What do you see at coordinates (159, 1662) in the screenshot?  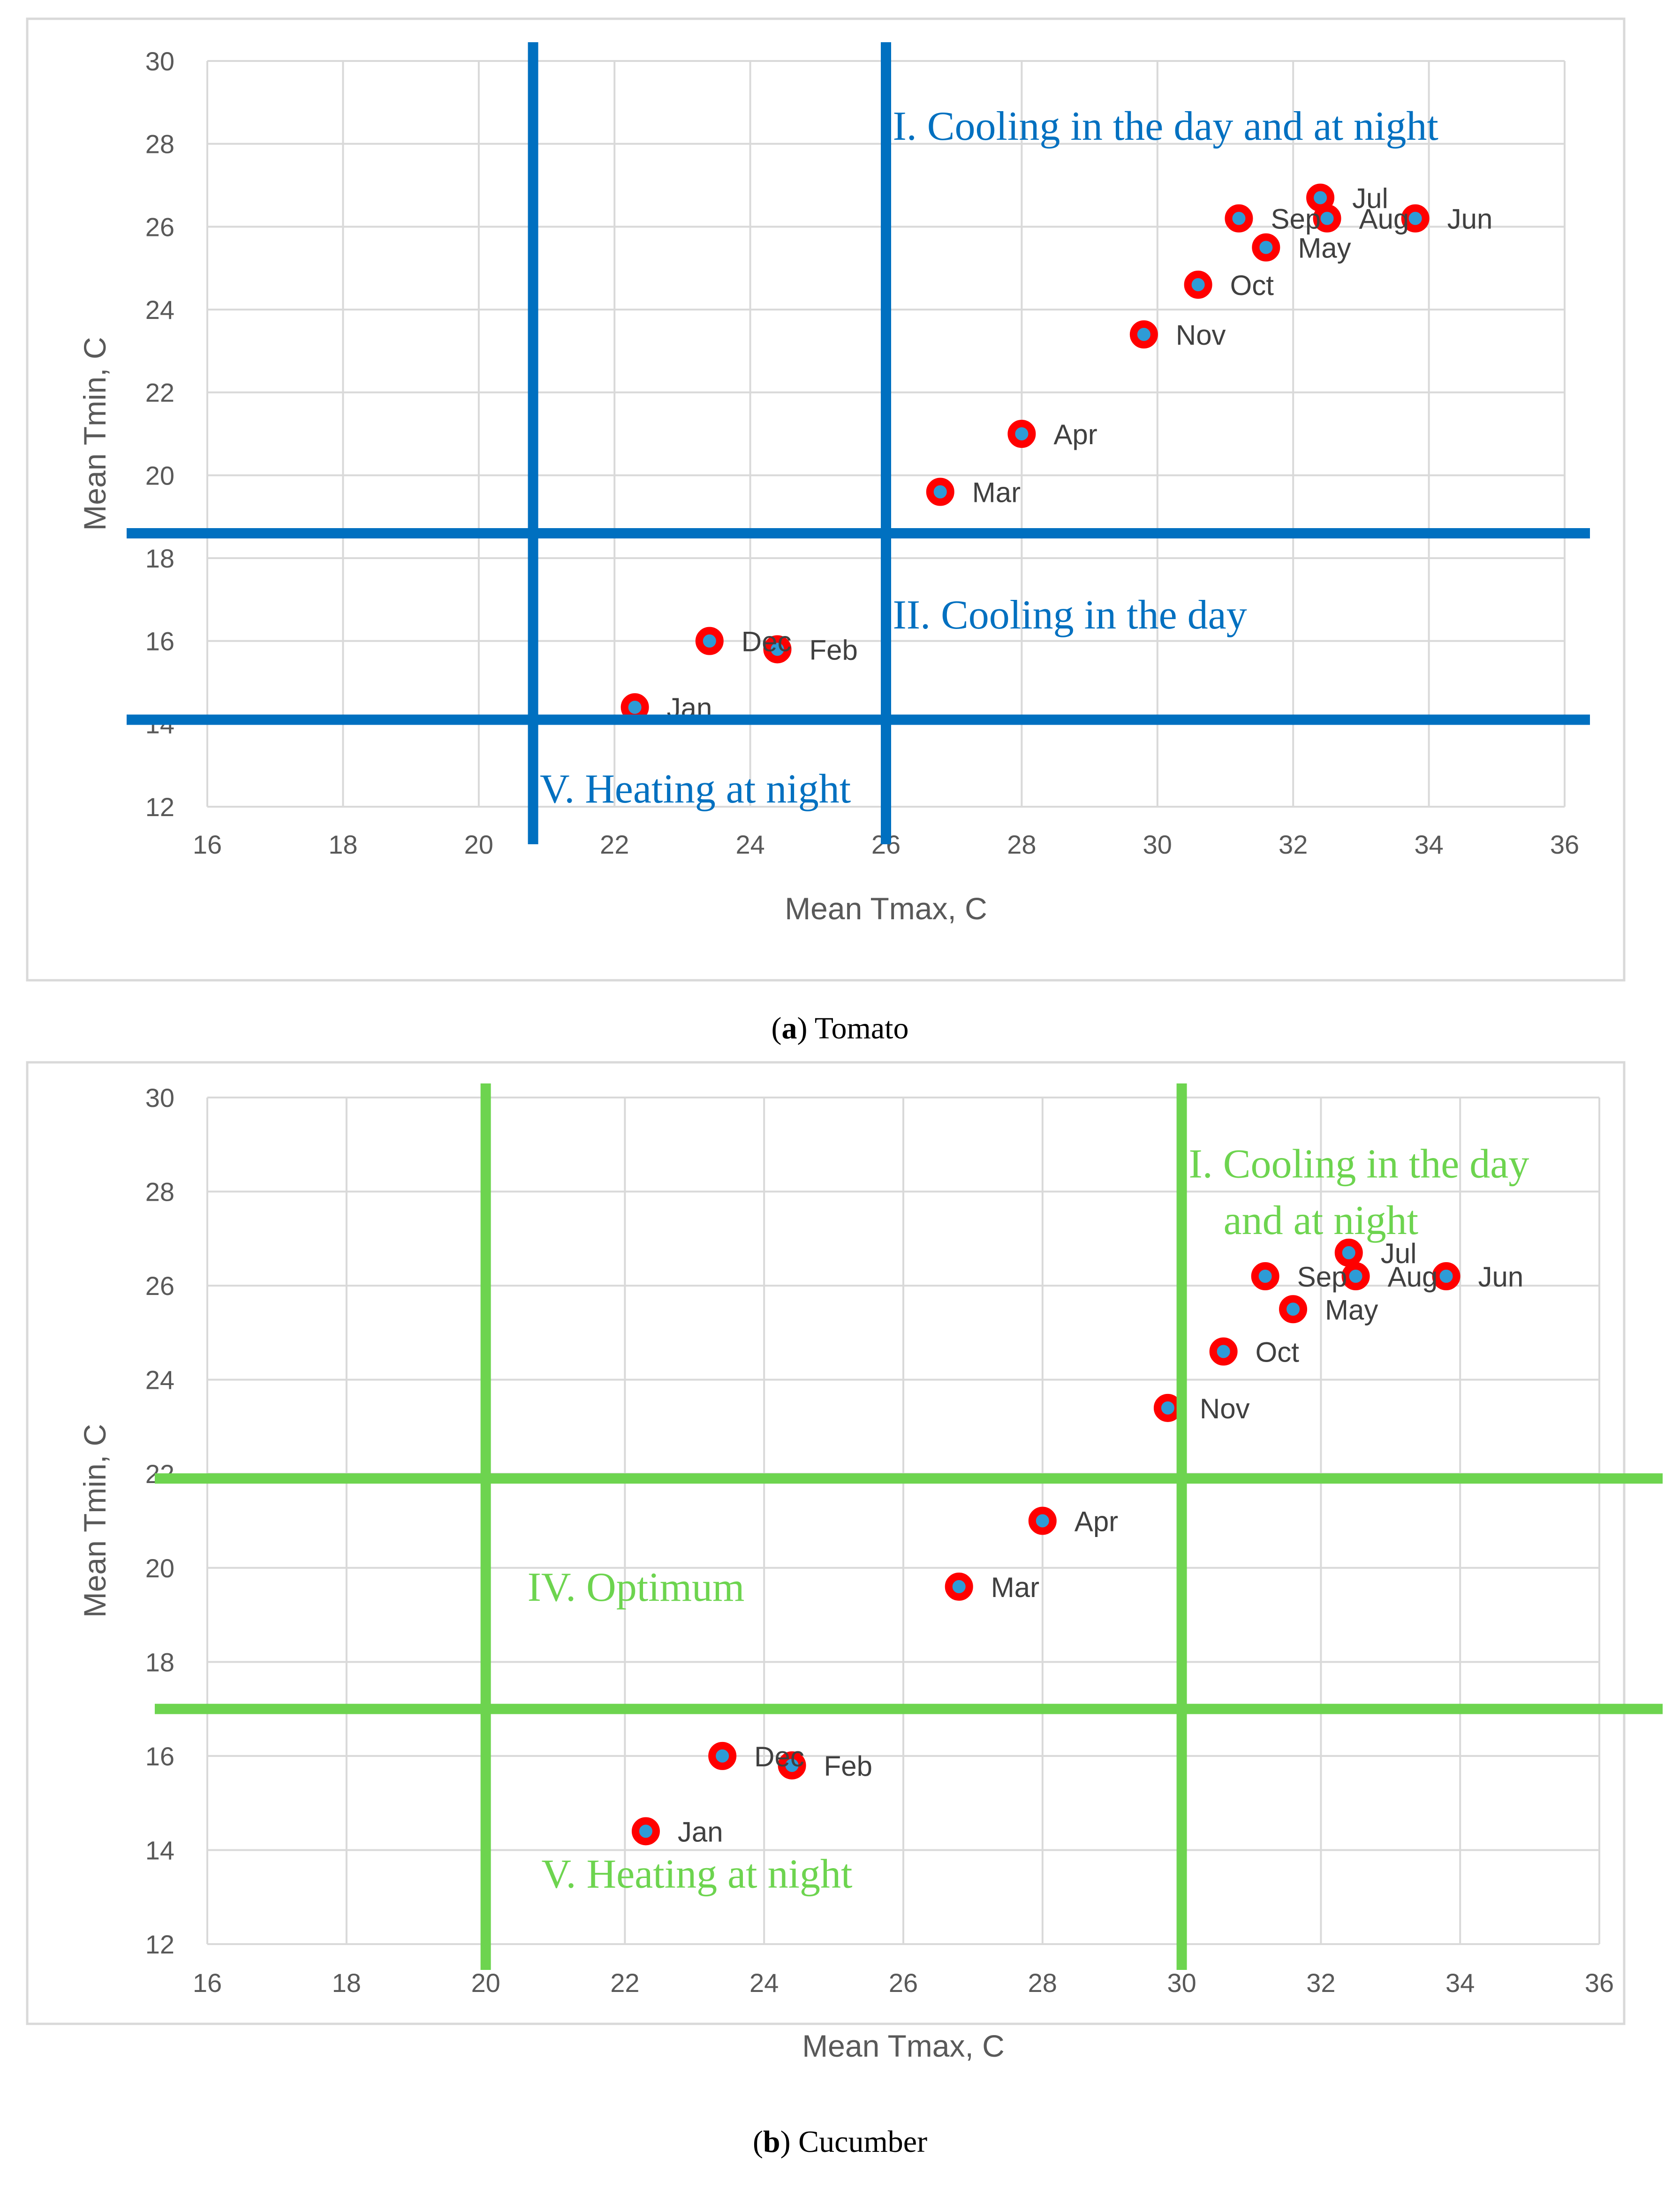 I see `y-tick-label: 18` at bounding box center [159, 1662].